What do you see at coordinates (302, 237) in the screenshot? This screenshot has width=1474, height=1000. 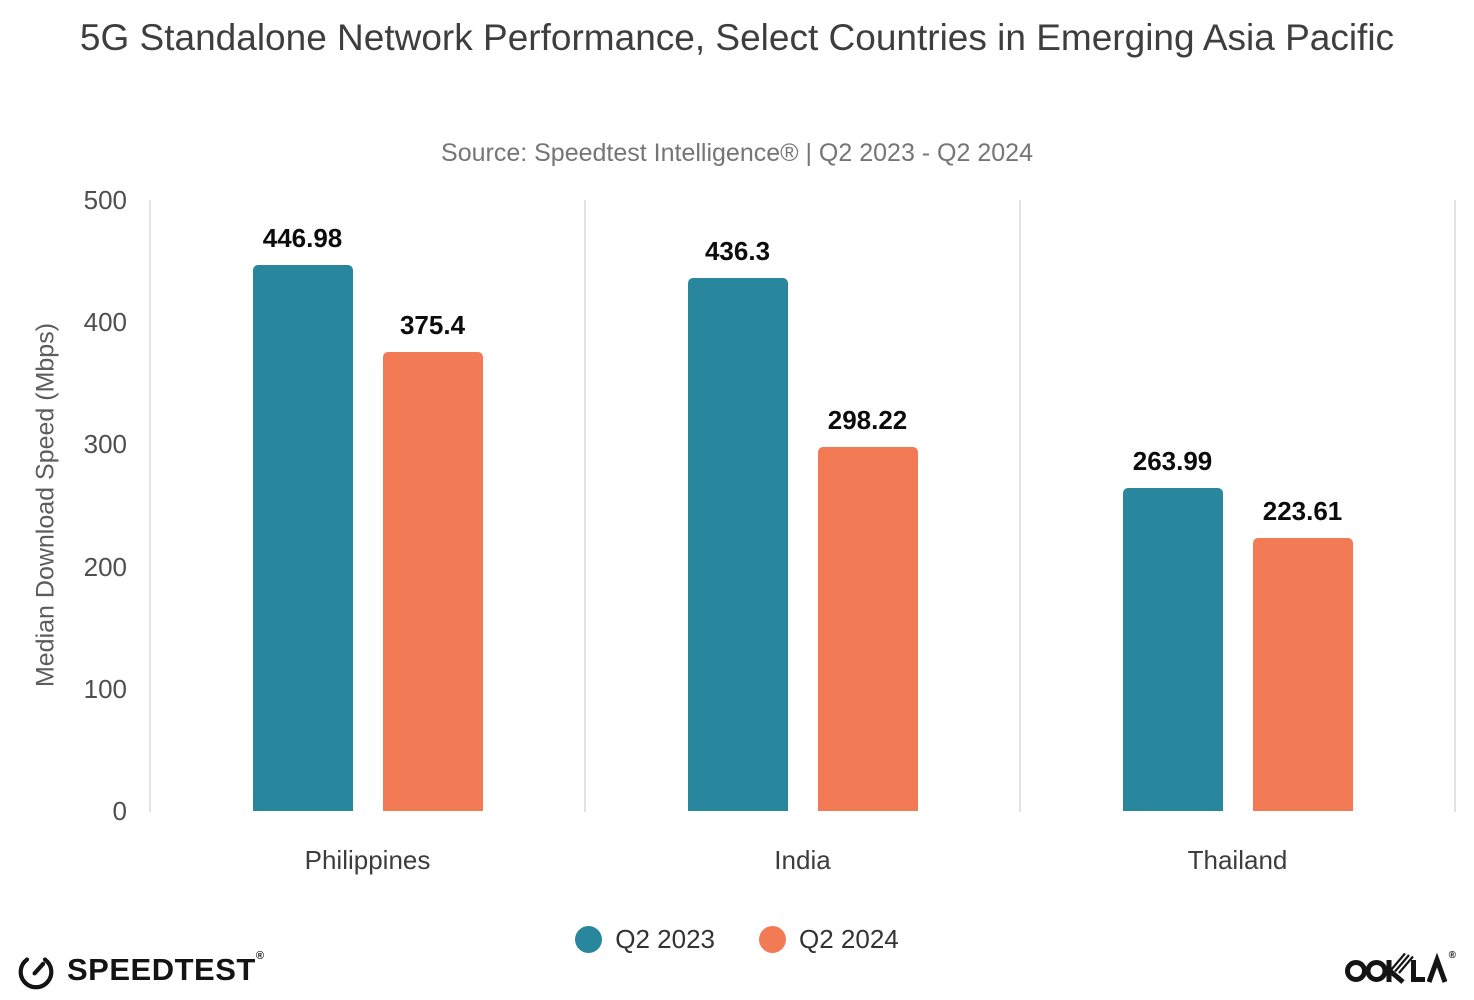 I see `value-label-q2-2023-philippines: 446.98` at bounding box center [302, 237].